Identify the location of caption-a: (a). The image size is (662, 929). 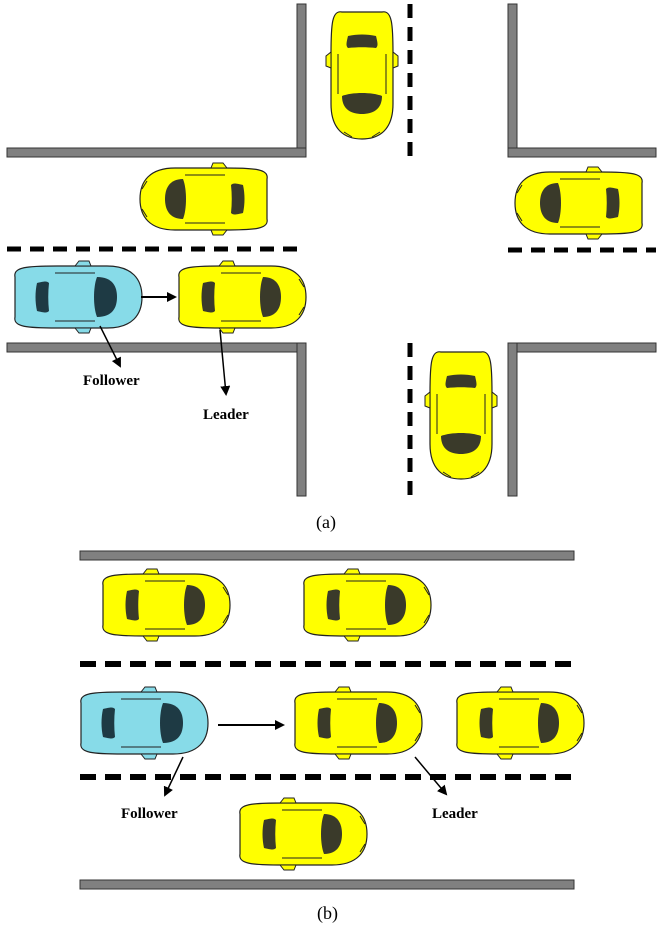
(326, 522).